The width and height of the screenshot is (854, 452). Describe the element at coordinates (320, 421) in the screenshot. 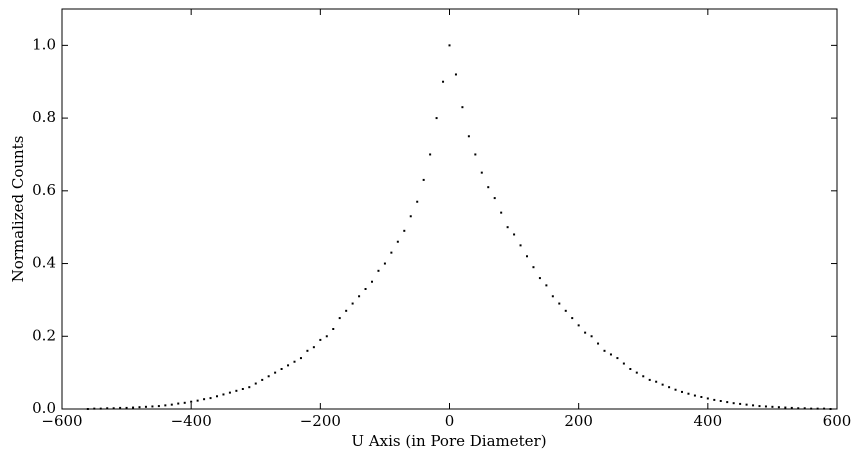

I see `x-tick-label: −200` at that location.